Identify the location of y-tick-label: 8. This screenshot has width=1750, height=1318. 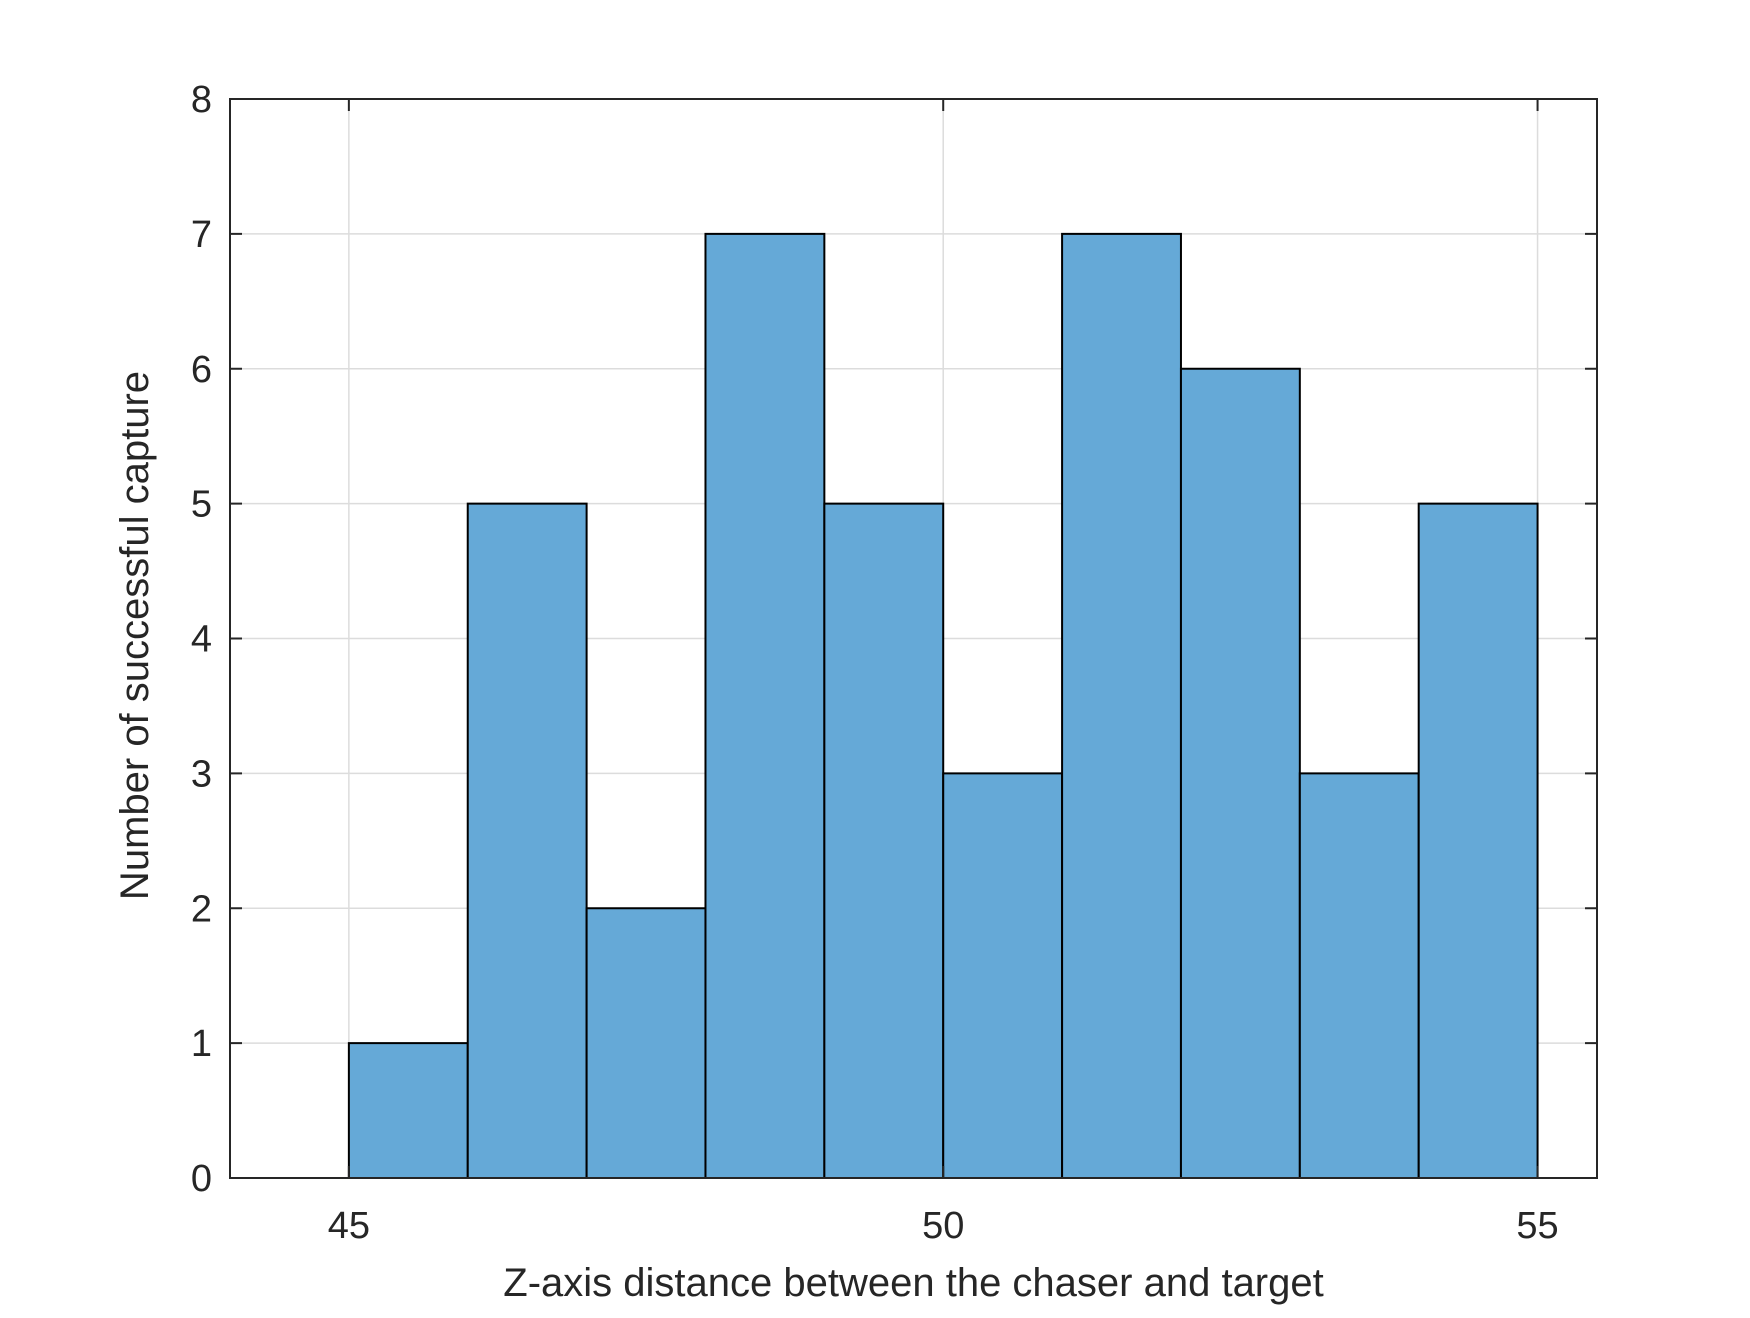
(201, 100).